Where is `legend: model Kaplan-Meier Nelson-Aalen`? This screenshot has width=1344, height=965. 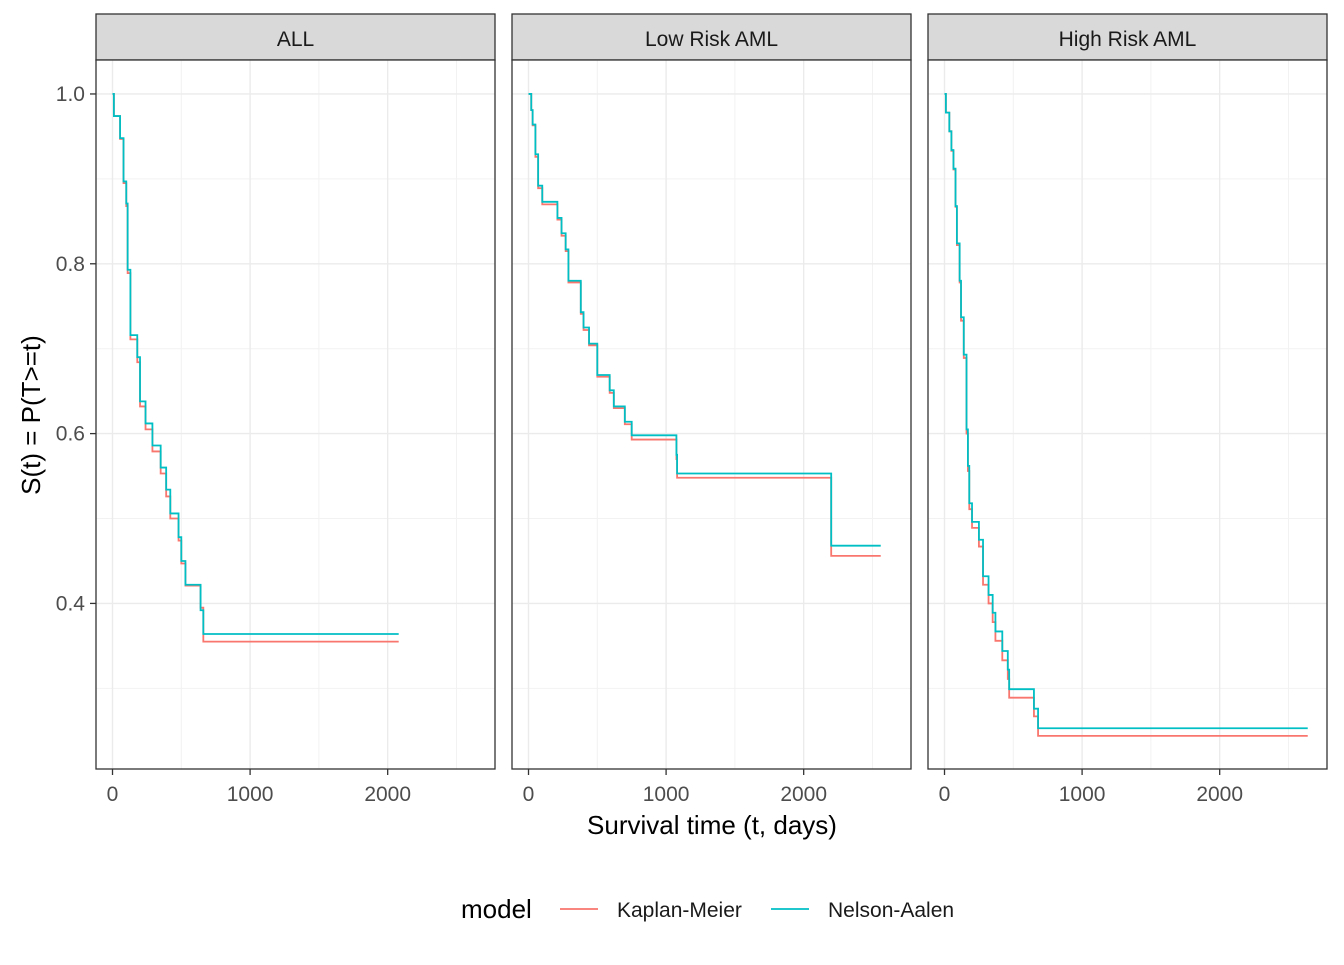 legend: model Kaplan-Meier Nelson-Aalen is located at coordinates (707, 909).